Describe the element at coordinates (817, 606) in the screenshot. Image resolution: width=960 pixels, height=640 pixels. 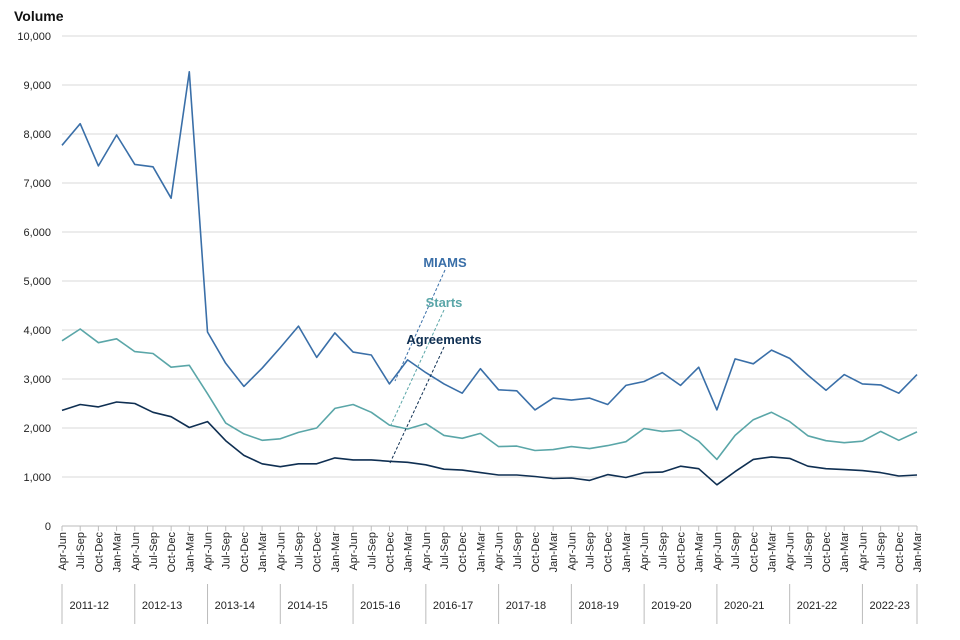
I see `year-label: 2021-22` at that location.